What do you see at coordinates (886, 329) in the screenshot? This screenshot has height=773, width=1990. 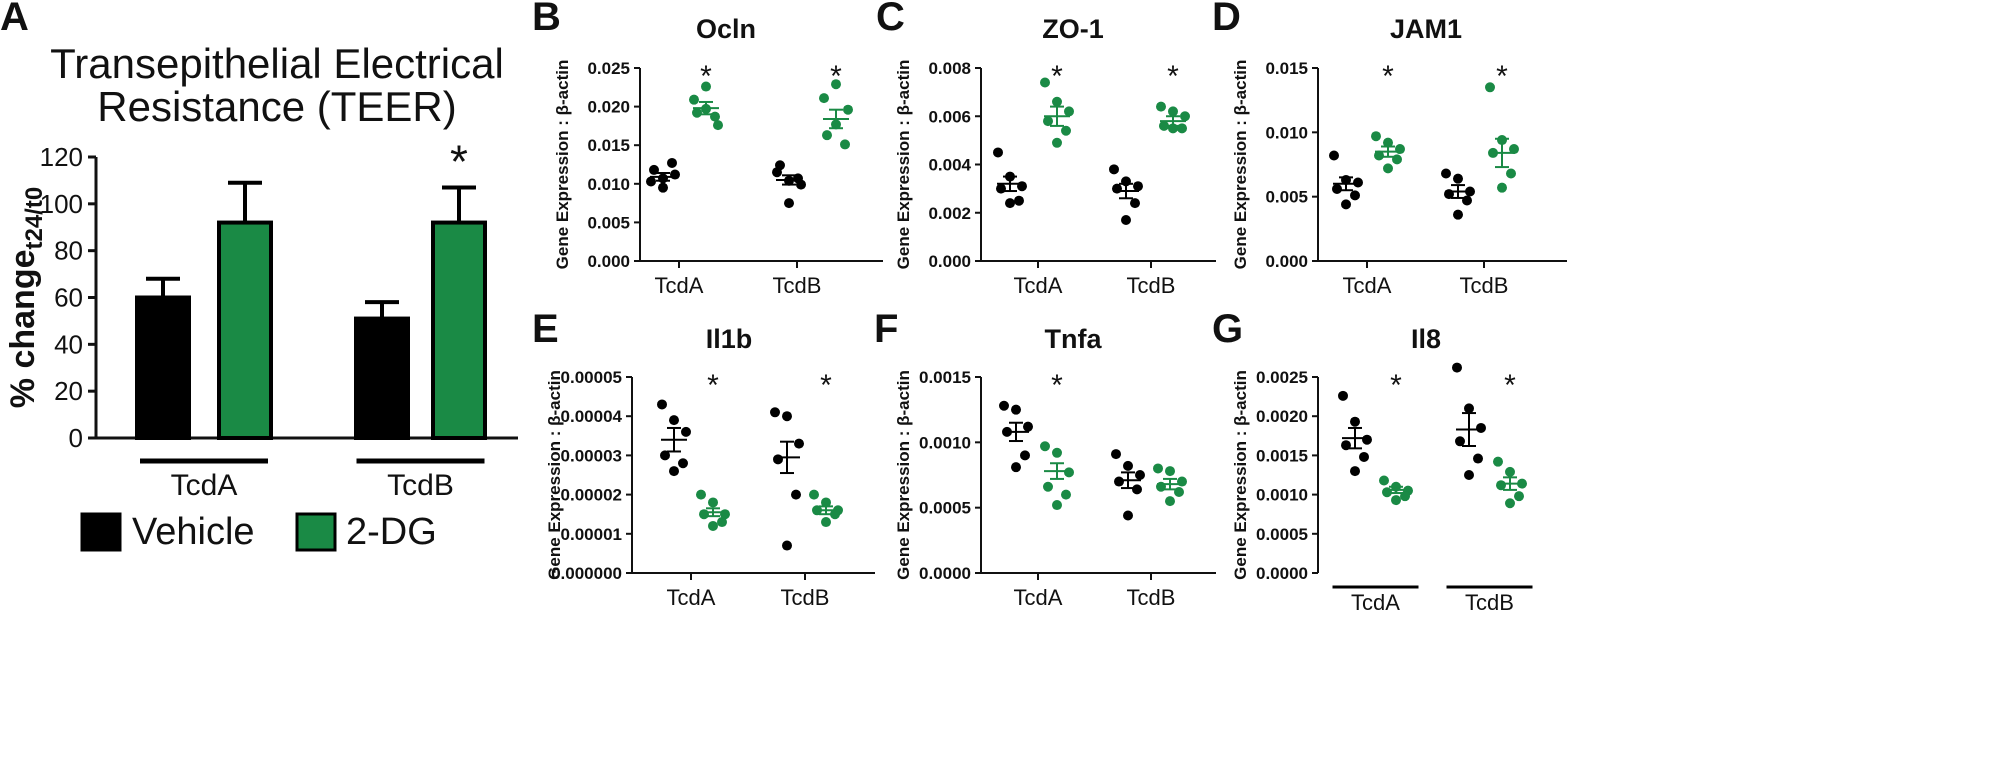 I see `panel-label: F` at bounding box center [886, 329].